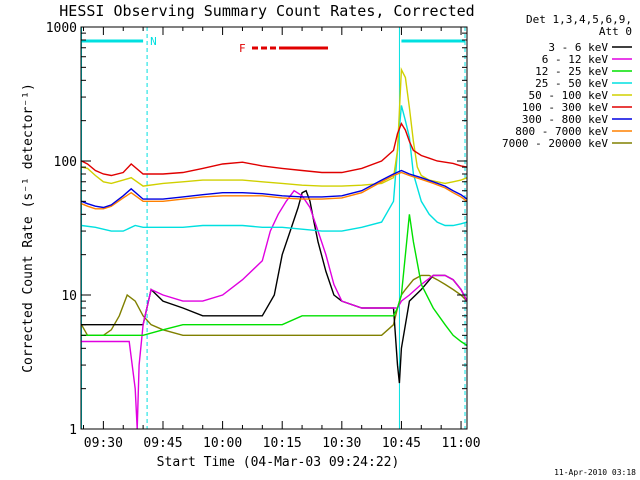 Image resolution: width=640 pixels, height=480 pixels. I want to click on x-tick-label: 10:30, so click(341, 443).